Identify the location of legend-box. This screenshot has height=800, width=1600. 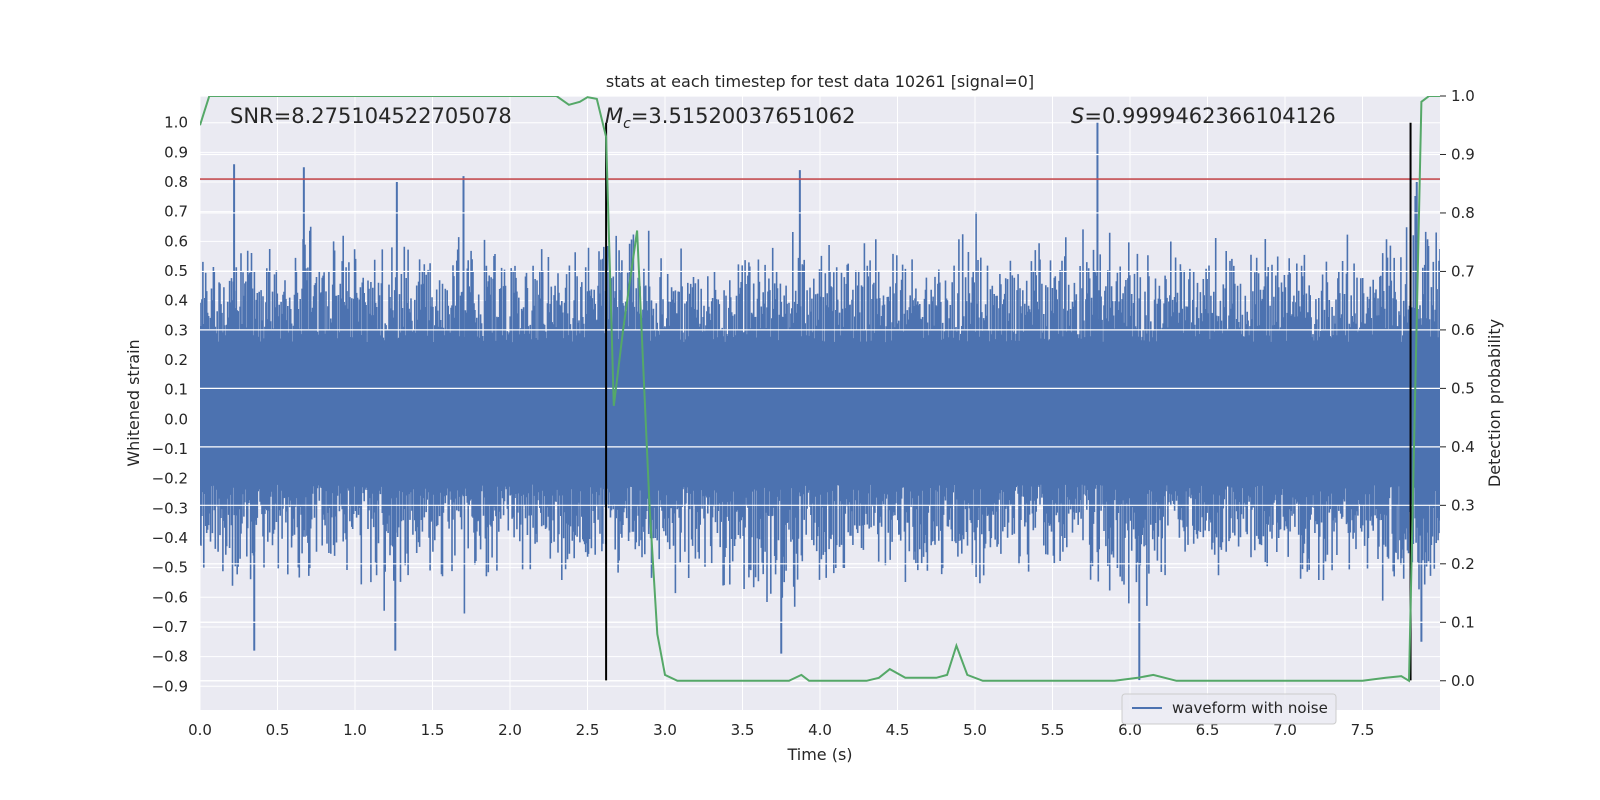
(1229, 709).